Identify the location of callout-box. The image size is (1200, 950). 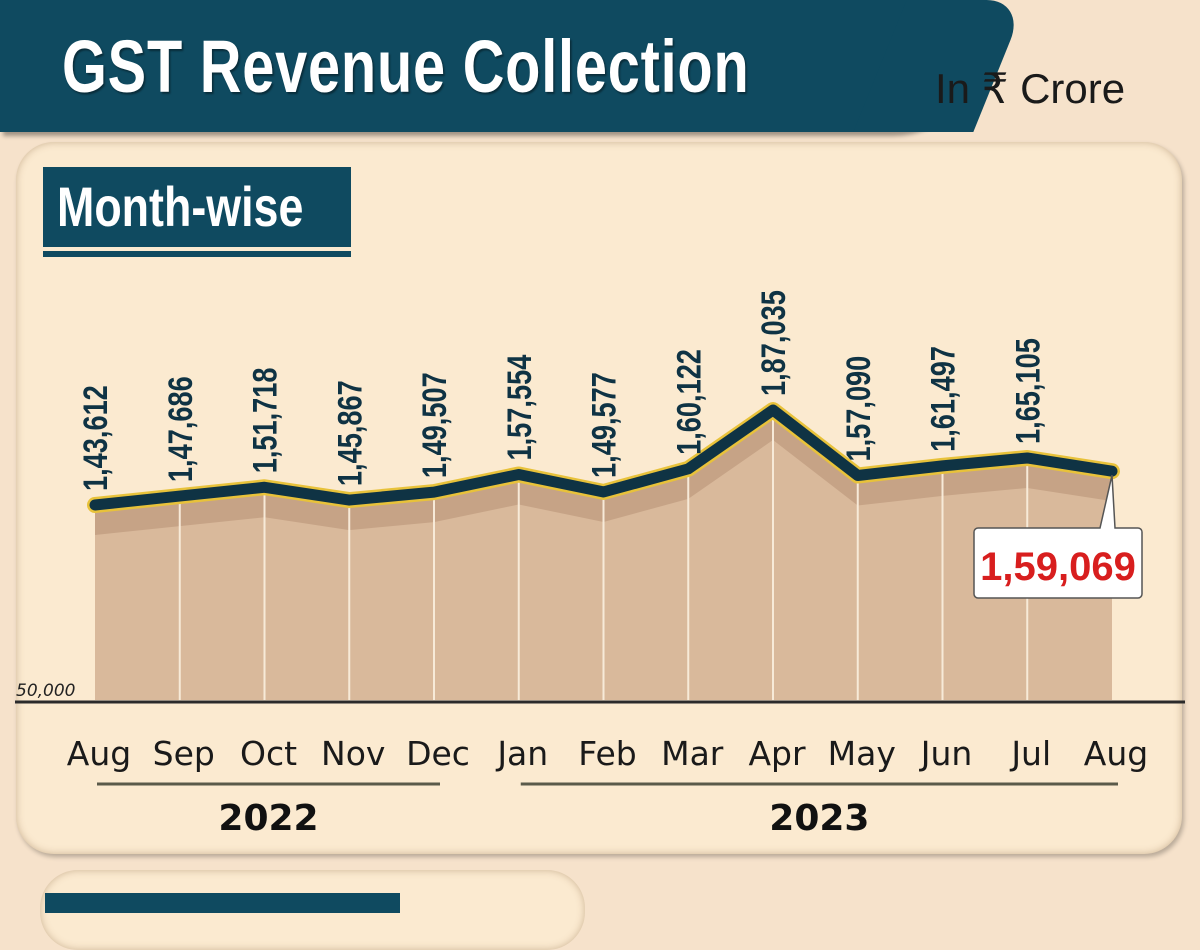
(1058, 537).